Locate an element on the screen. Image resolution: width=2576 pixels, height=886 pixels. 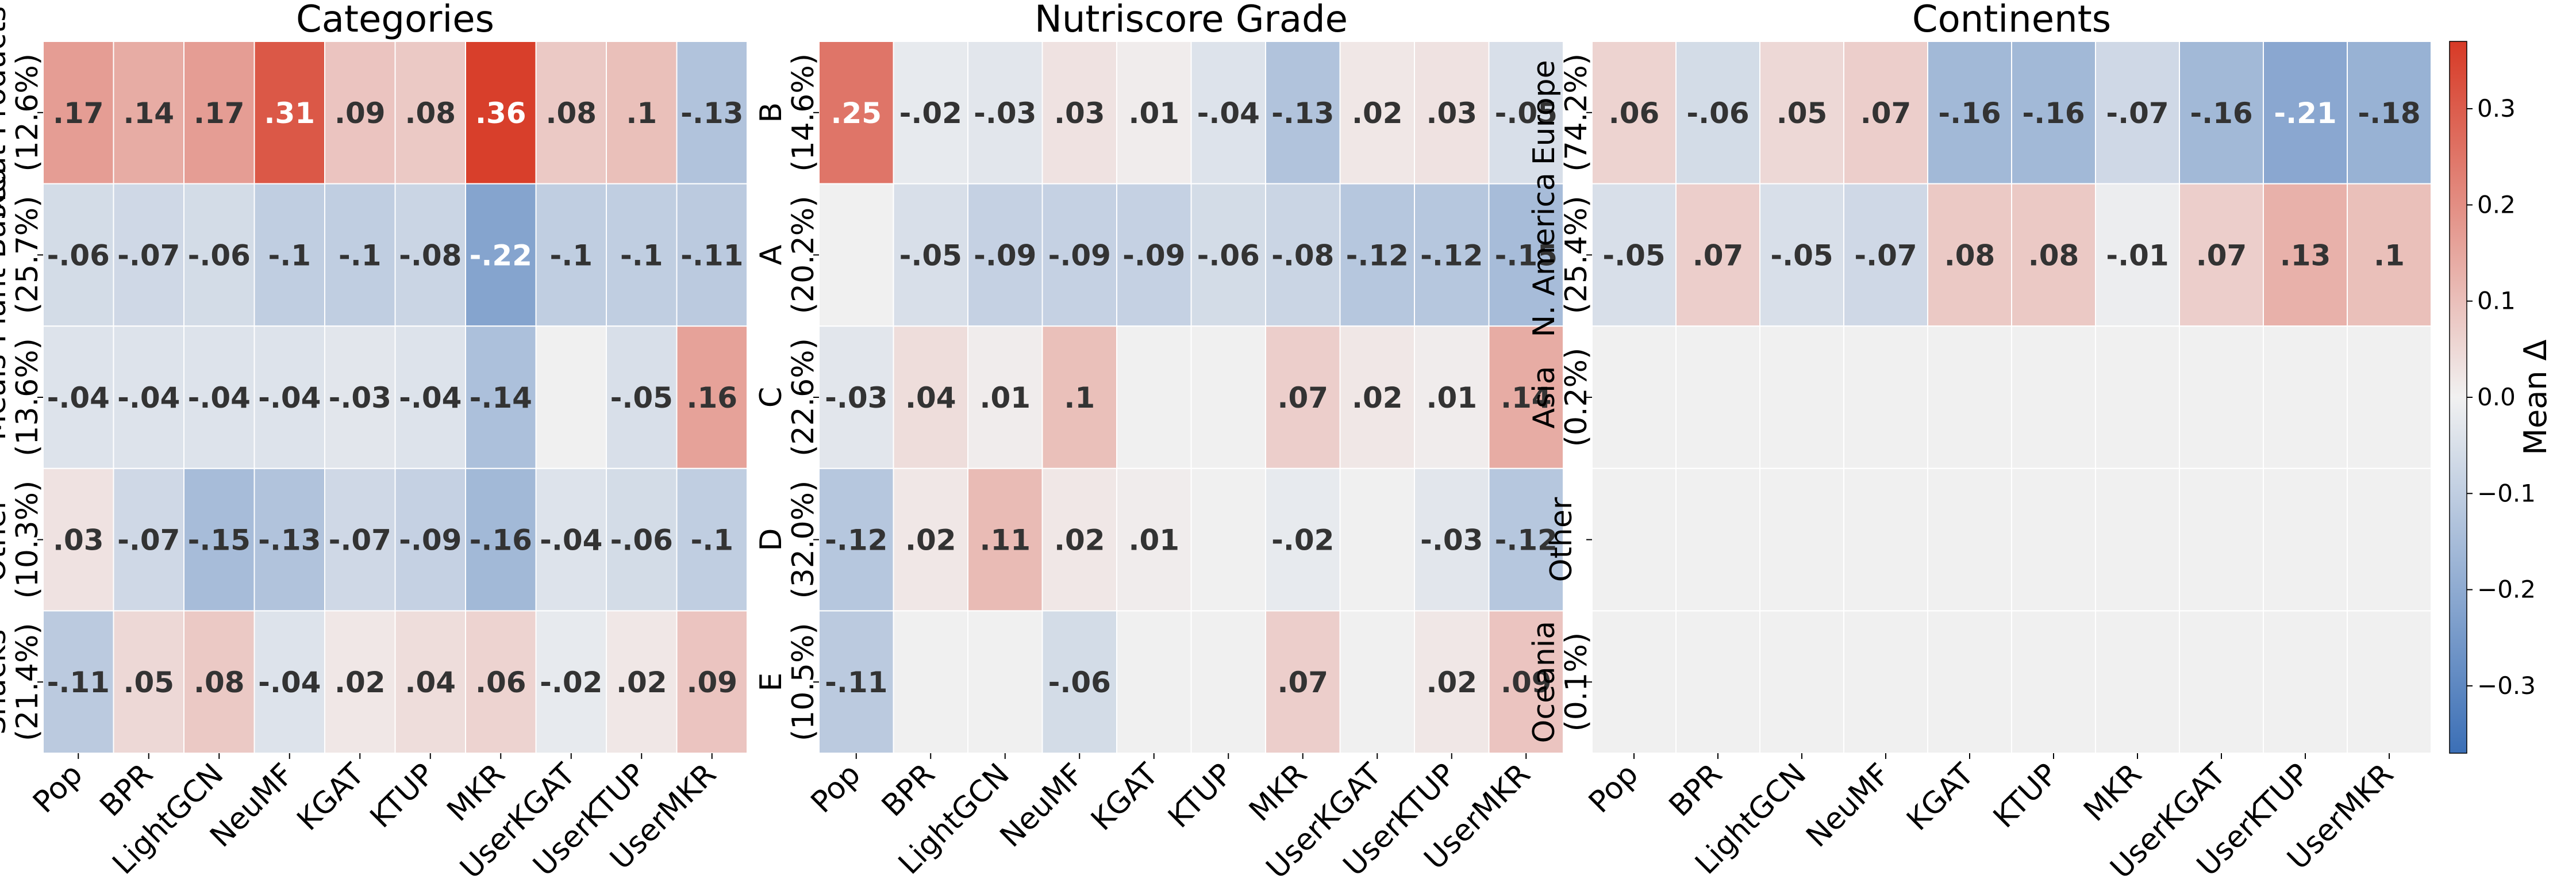
cell-value-label: -.11 is located at coordinates (78, 683).